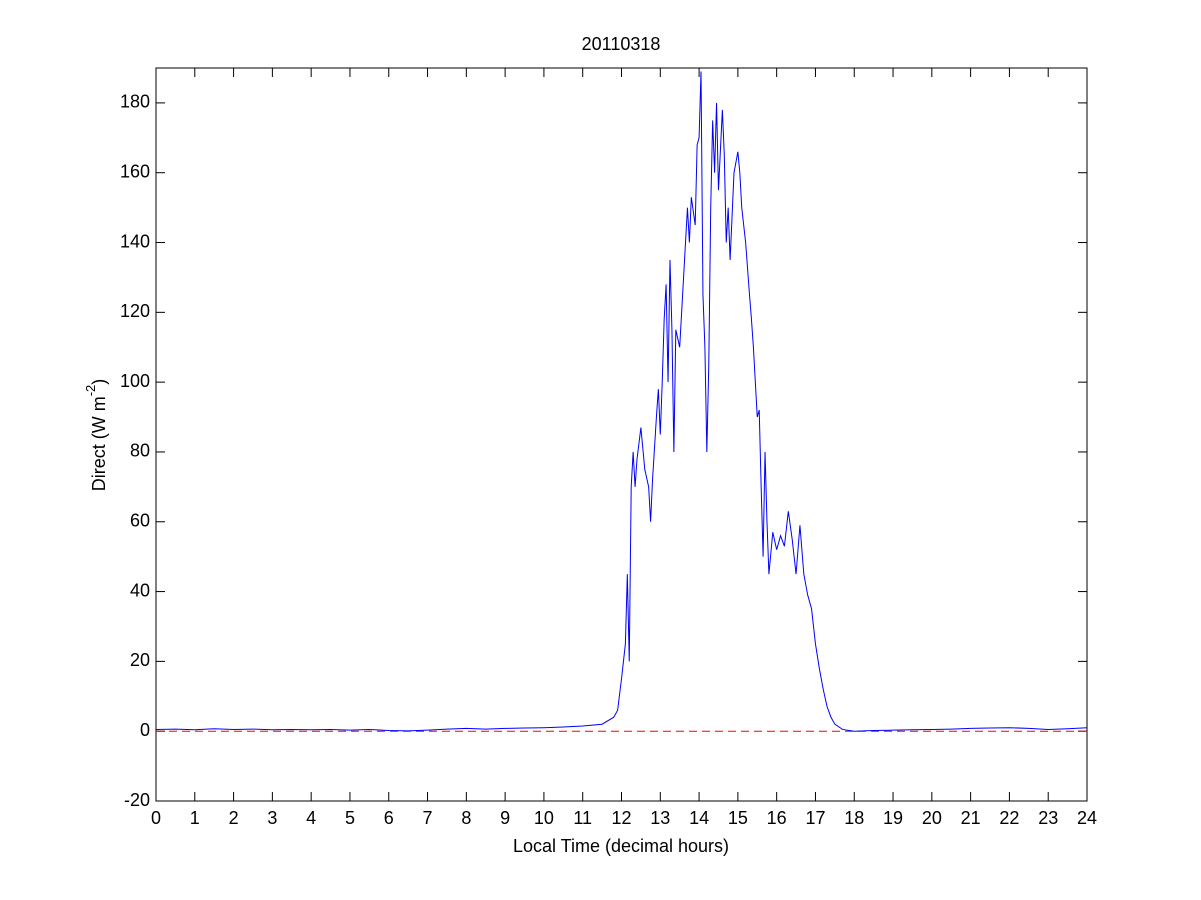 Image resolution: width=1201 pixels, height=900 pixels. Describe the element at coordinates (544, 818) in the screenshot. I see `x-tick-label: 10` at that location.